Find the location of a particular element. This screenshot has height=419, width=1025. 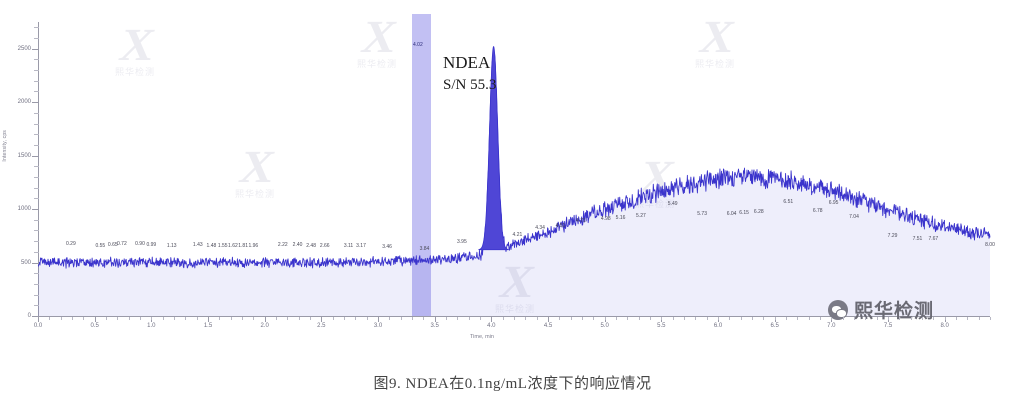

retention-time-label: 2.40 is located at coordinates (297, 245).